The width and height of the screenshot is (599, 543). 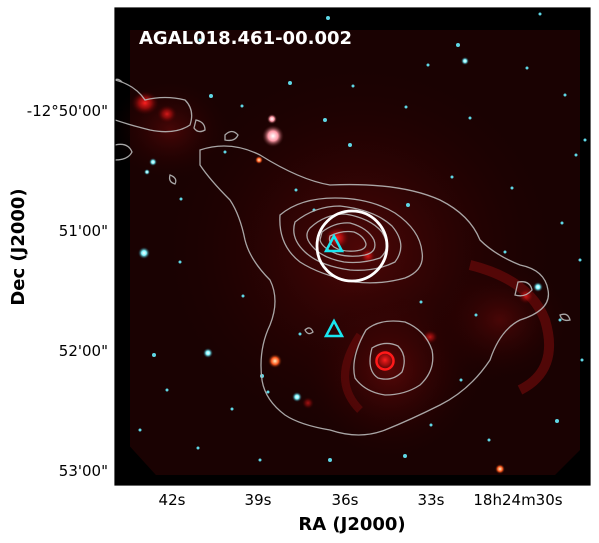 I want to click on x-tick-label: 39s, so click(x=258, y=500).